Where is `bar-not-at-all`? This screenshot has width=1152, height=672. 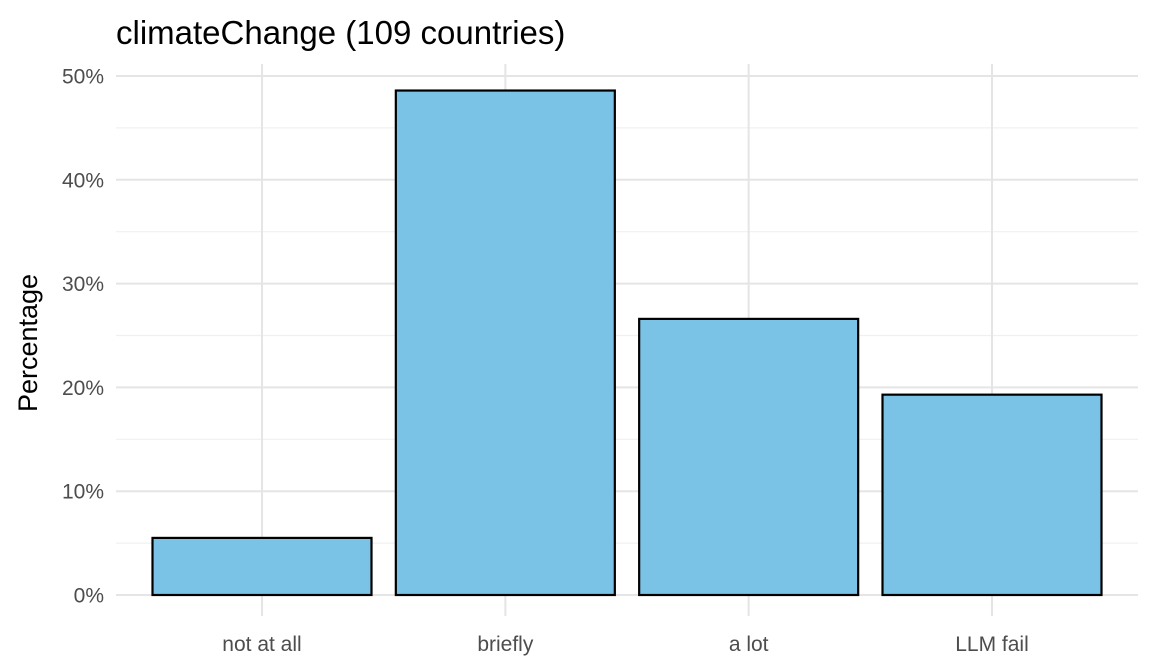 bar-not-at-all is located at coordinates (262, 566).